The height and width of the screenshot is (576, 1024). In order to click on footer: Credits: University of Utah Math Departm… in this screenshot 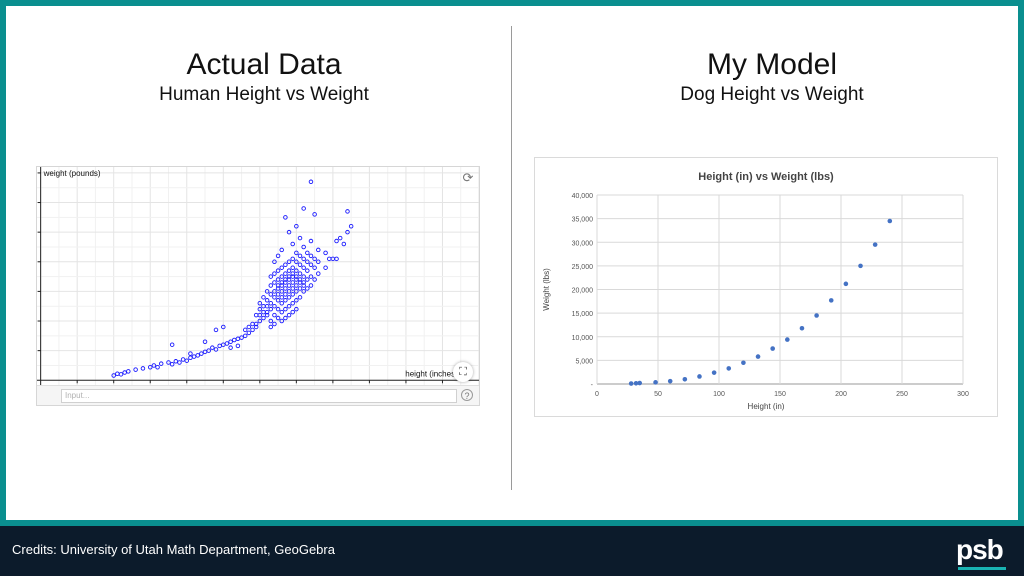, I will do `click(512, 551)`.